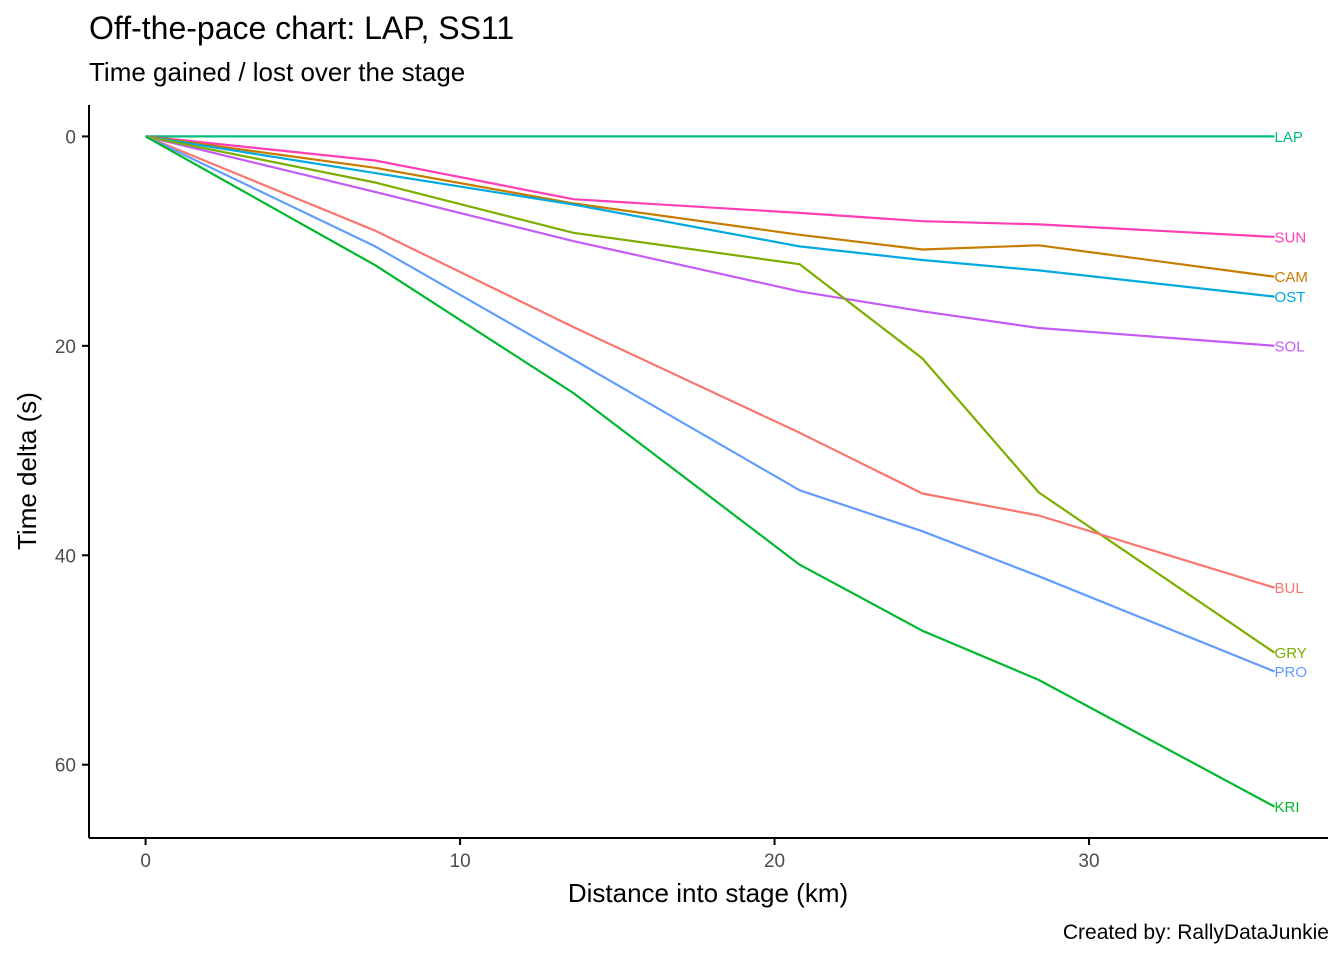  I want to click on y-axis-ticks: 0 20 40 60, so click(72, 452).